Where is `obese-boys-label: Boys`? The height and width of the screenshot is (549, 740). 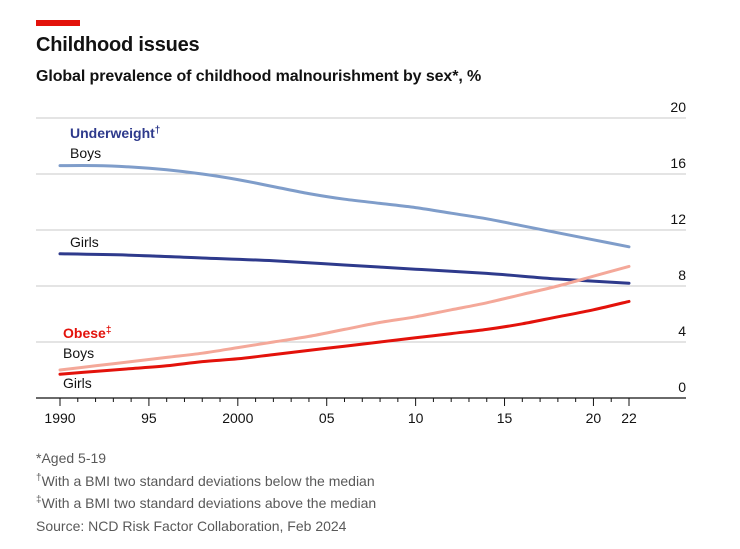 obese-boys-label: Boys is located at coordinates (78, 353).